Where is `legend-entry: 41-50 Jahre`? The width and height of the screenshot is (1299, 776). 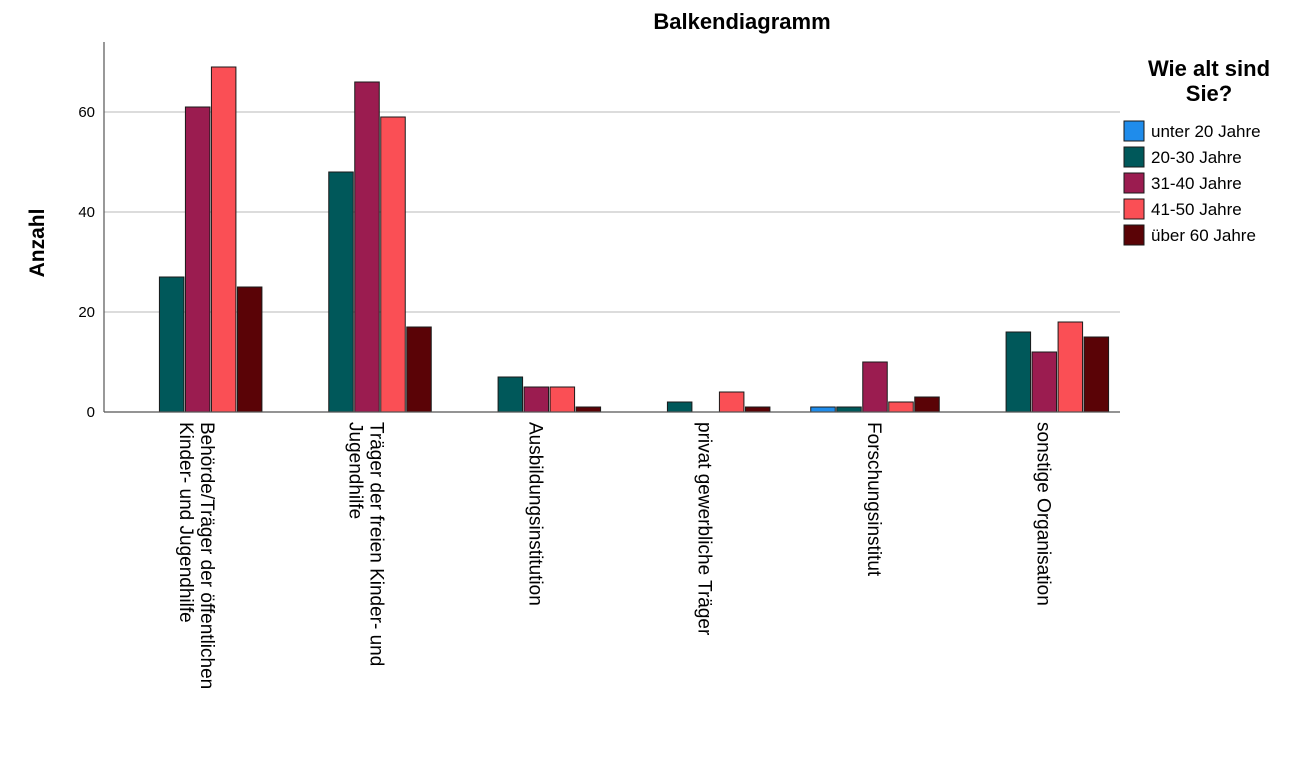
legend-entry: 41-50 Jahre is located at coordinates (1196, 209).